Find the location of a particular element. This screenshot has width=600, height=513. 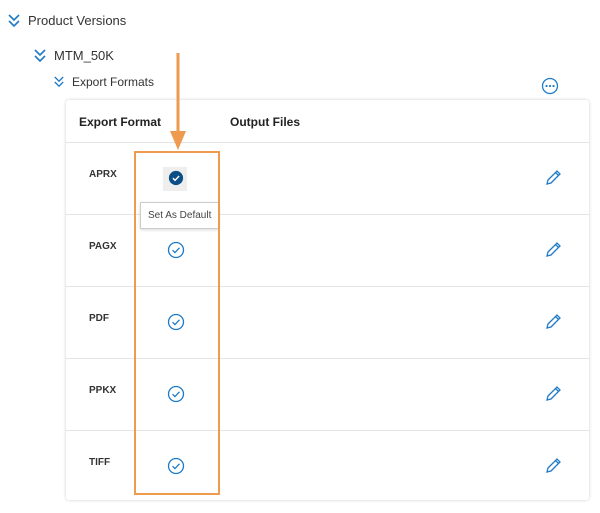

more-options-icon is located at coordinates (550, 86).